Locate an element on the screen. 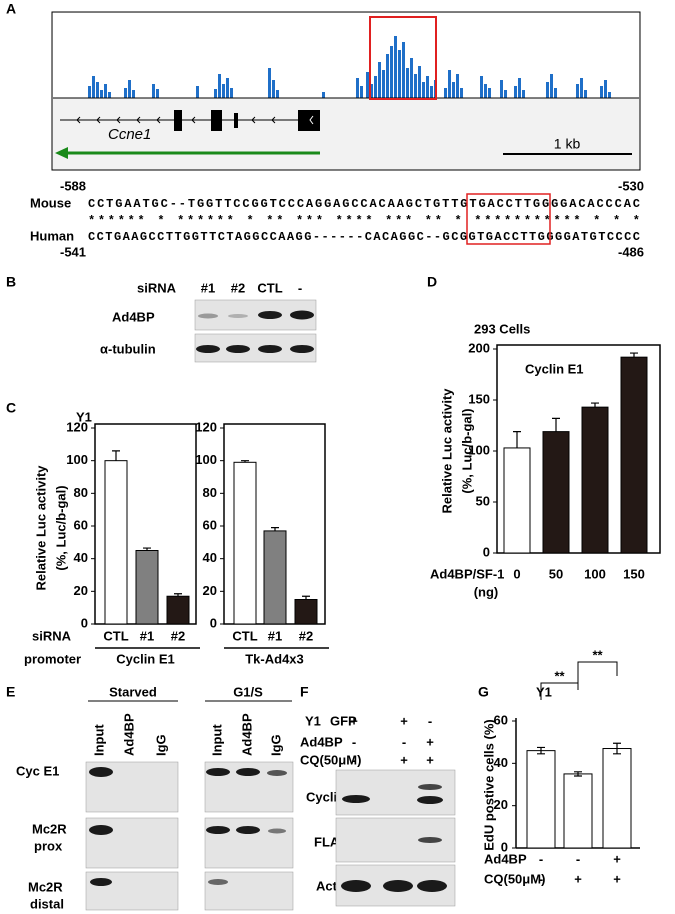 This screenshot has height=914, width=675. y-tick-label: 80 is located at coordinates (81, 492).